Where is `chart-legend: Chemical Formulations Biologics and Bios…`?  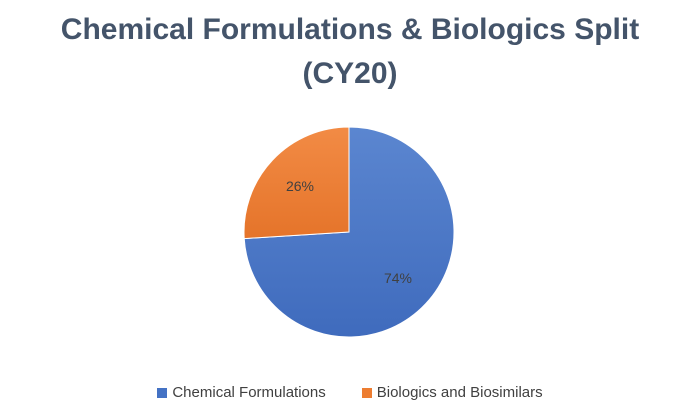 chart-legend: Chemical Formulations Biologics and Bios… is located at coordinates (350, 392).